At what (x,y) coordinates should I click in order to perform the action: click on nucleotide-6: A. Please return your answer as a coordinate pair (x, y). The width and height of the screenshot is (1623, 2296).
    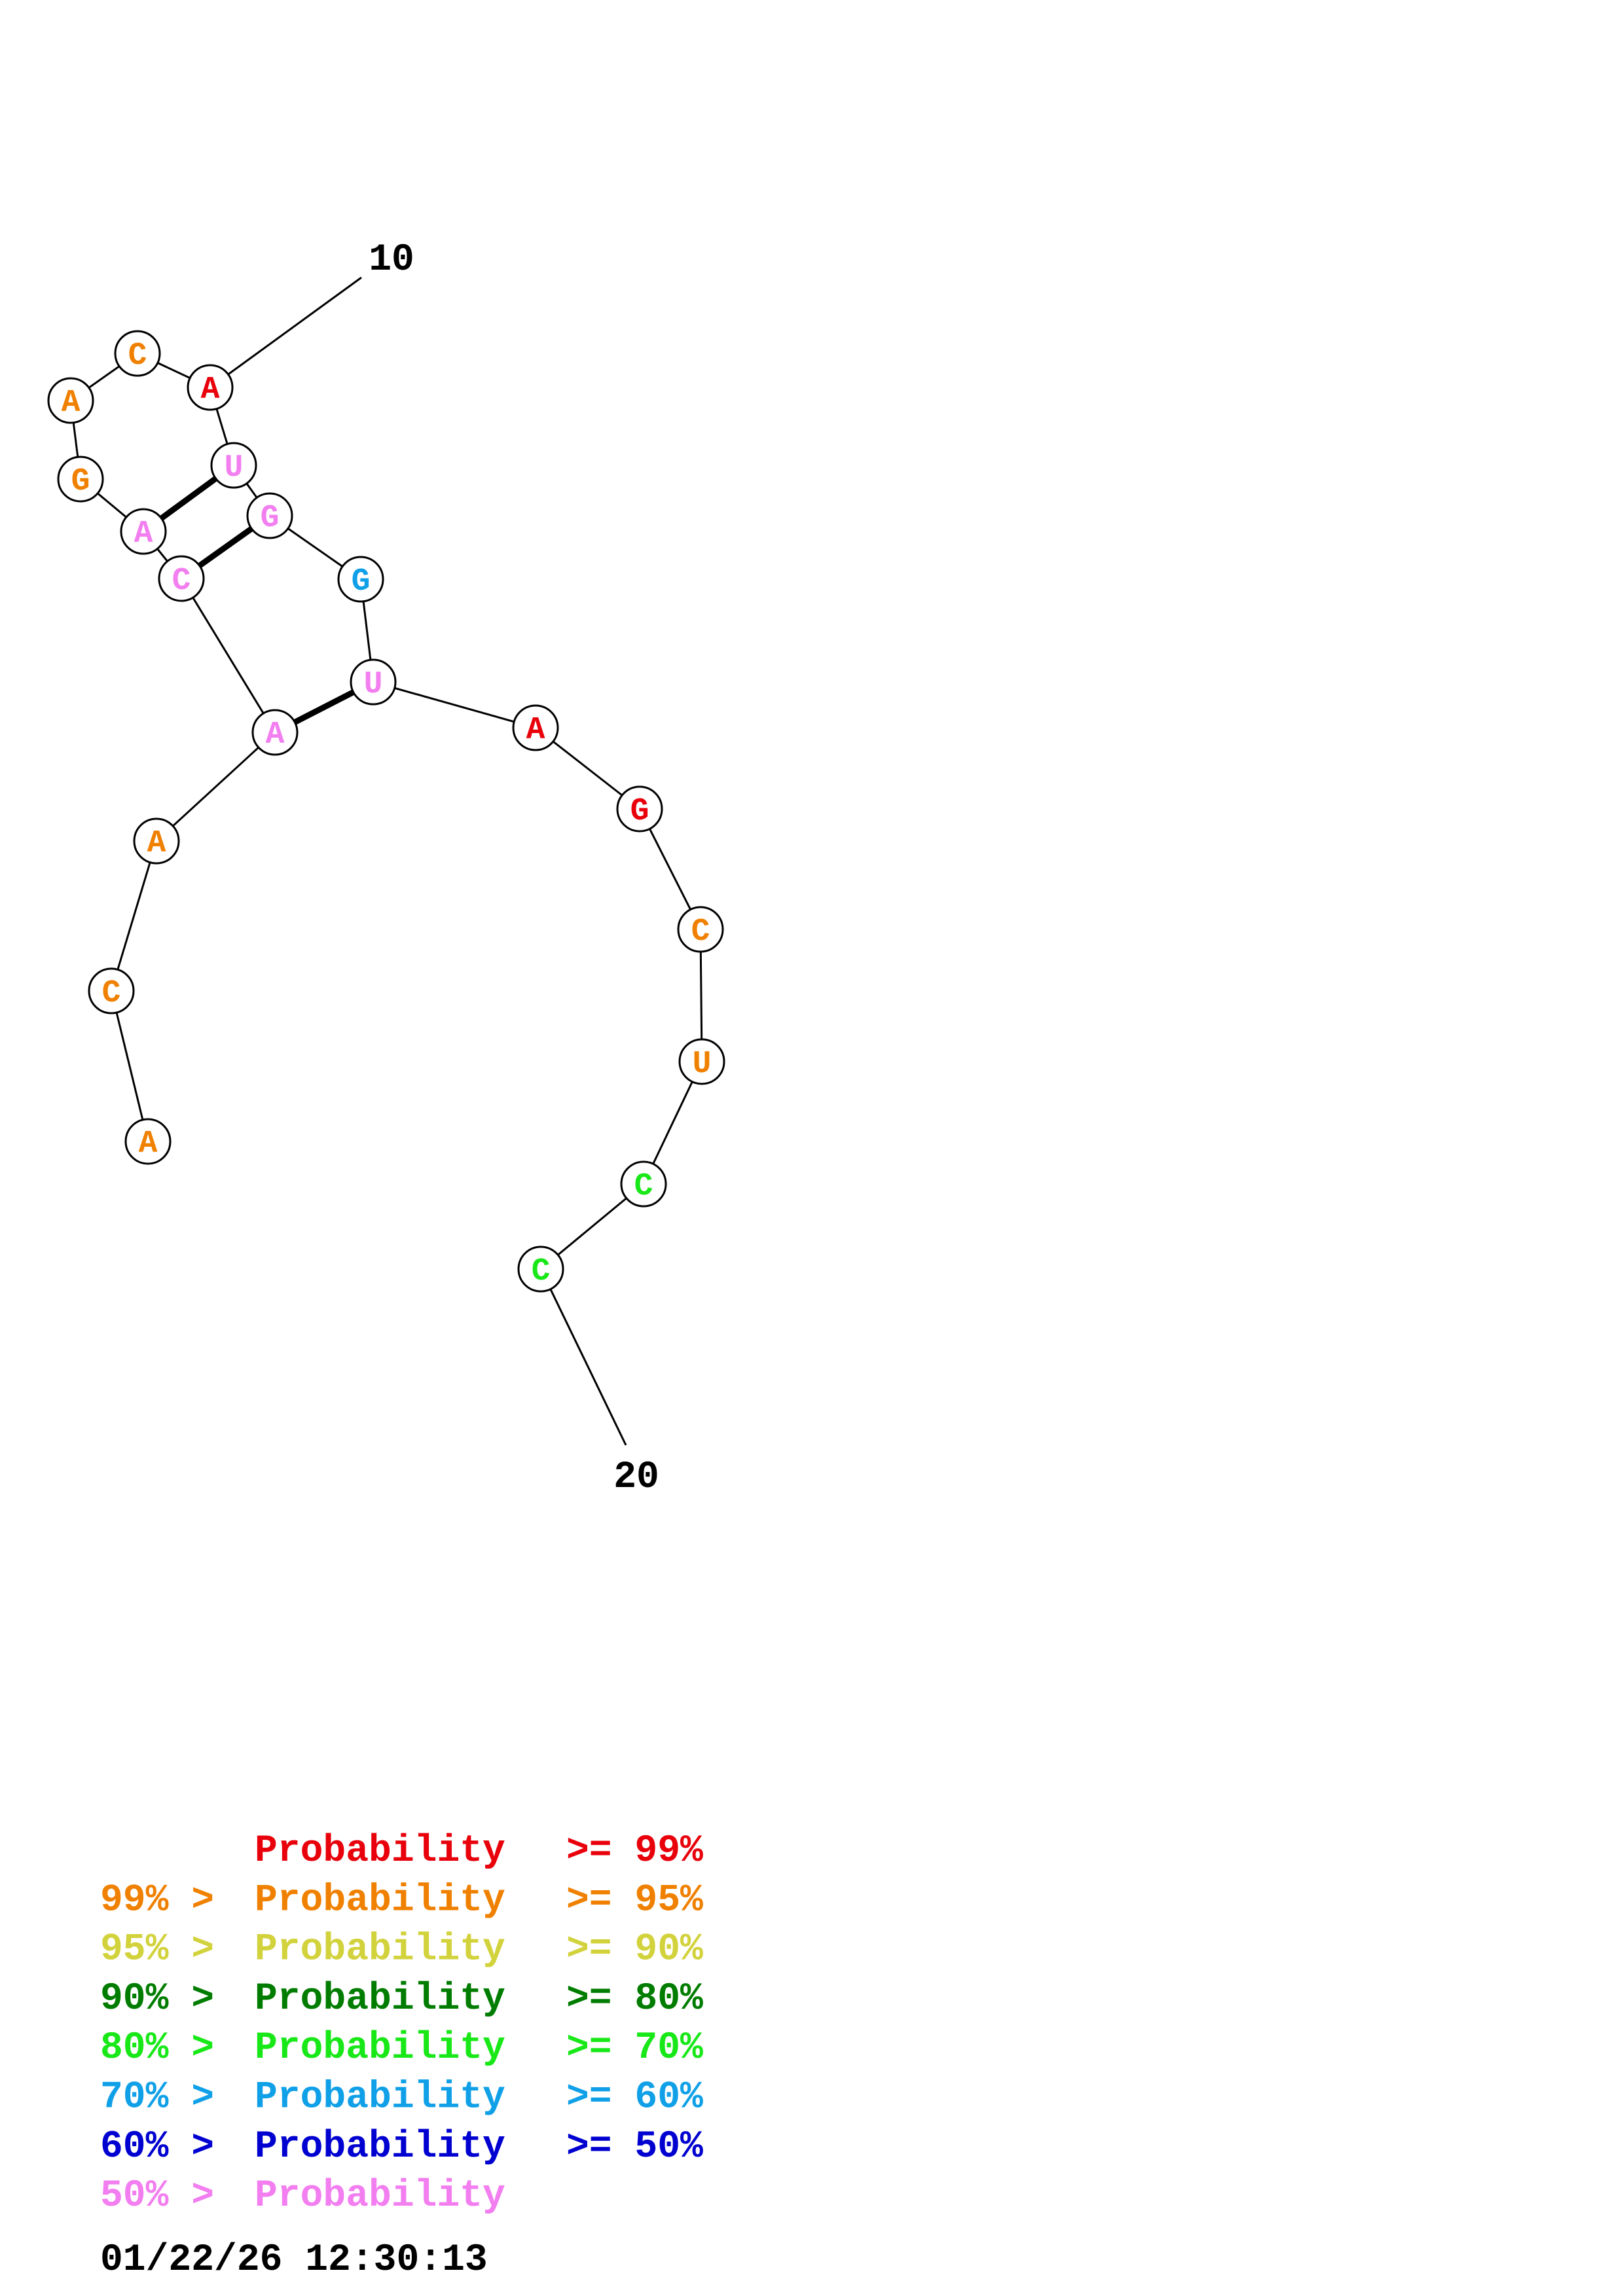
    Looking at the image, I should click on (143, 531).